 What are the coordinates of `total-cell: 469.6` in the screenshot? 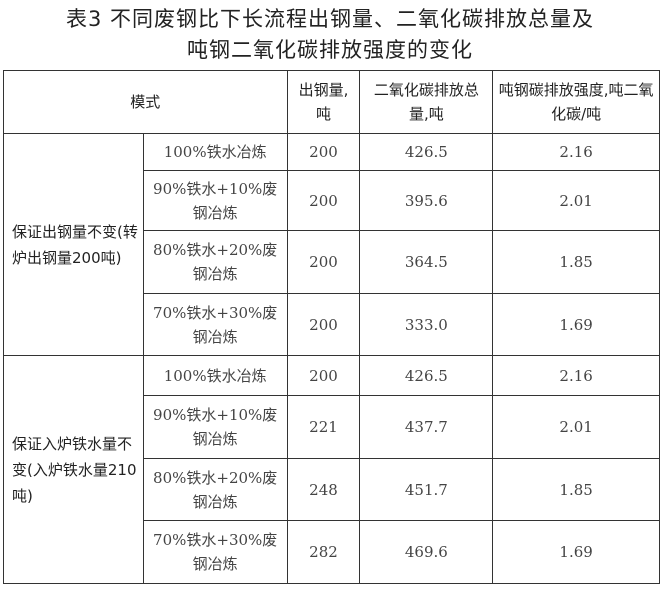 It's located at (426, 552).